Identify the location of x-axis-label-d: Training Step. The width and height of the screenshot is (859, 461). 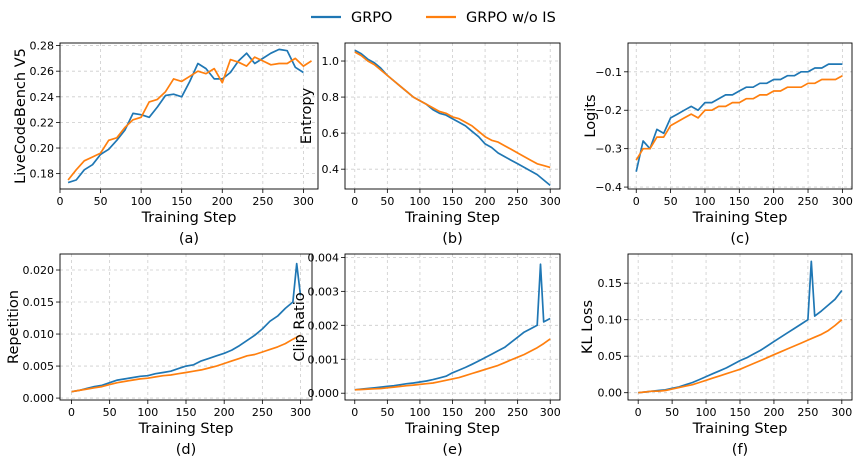
(186, 429).